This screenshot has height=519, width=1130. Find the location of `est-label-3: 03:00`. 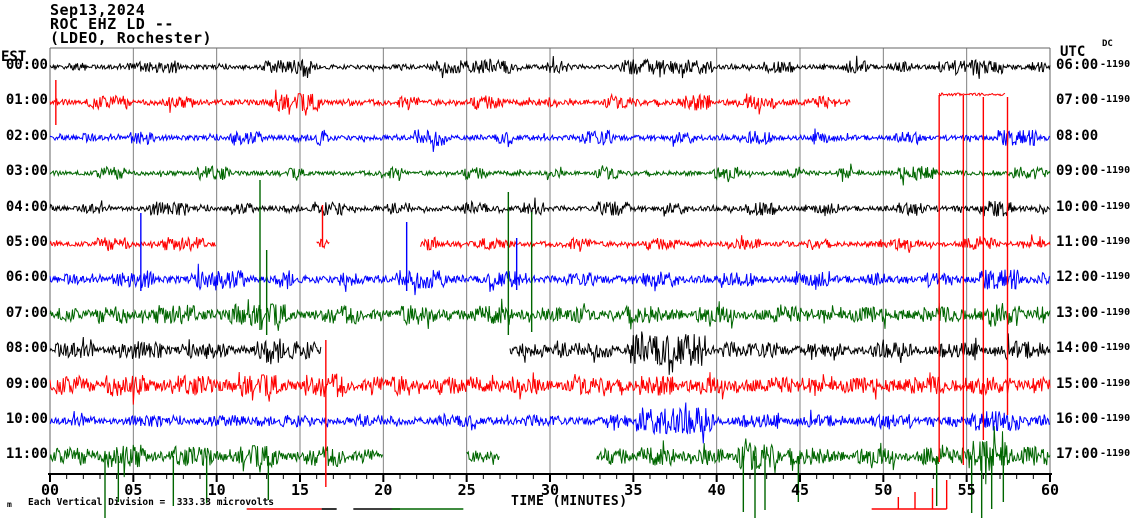

est-label-3: 03:00 is located at coordinates (26, 171).